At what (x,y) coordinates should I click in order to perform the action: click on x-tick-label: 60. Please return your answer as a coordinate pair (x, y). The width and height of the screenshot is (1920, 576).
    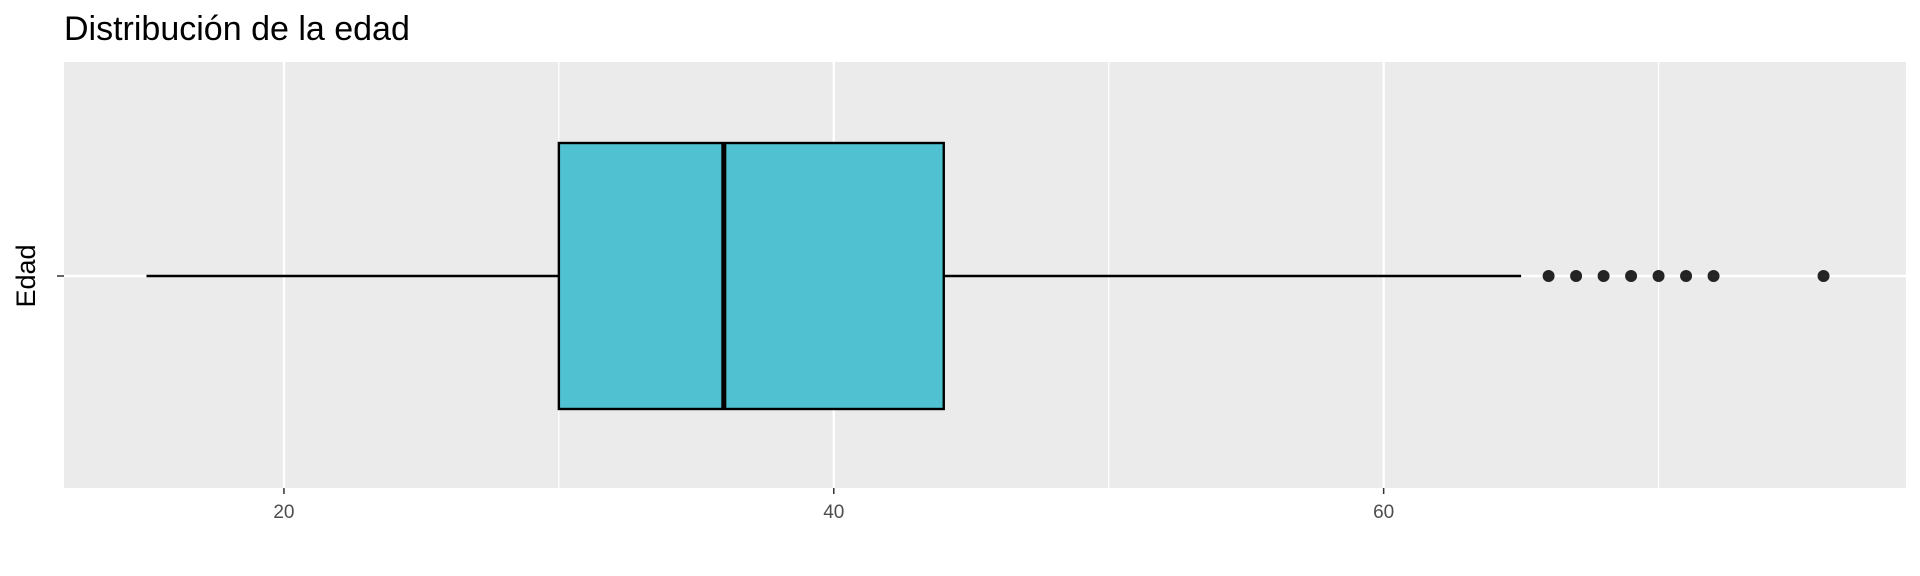
    Looking at the image, I should click on (1383, 512).